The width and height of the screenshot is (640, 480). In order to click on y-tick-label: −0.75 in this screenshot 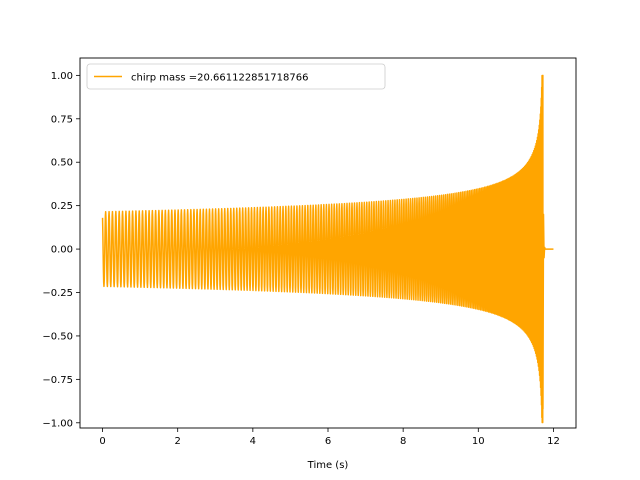, I will do `click(57, 380)`.